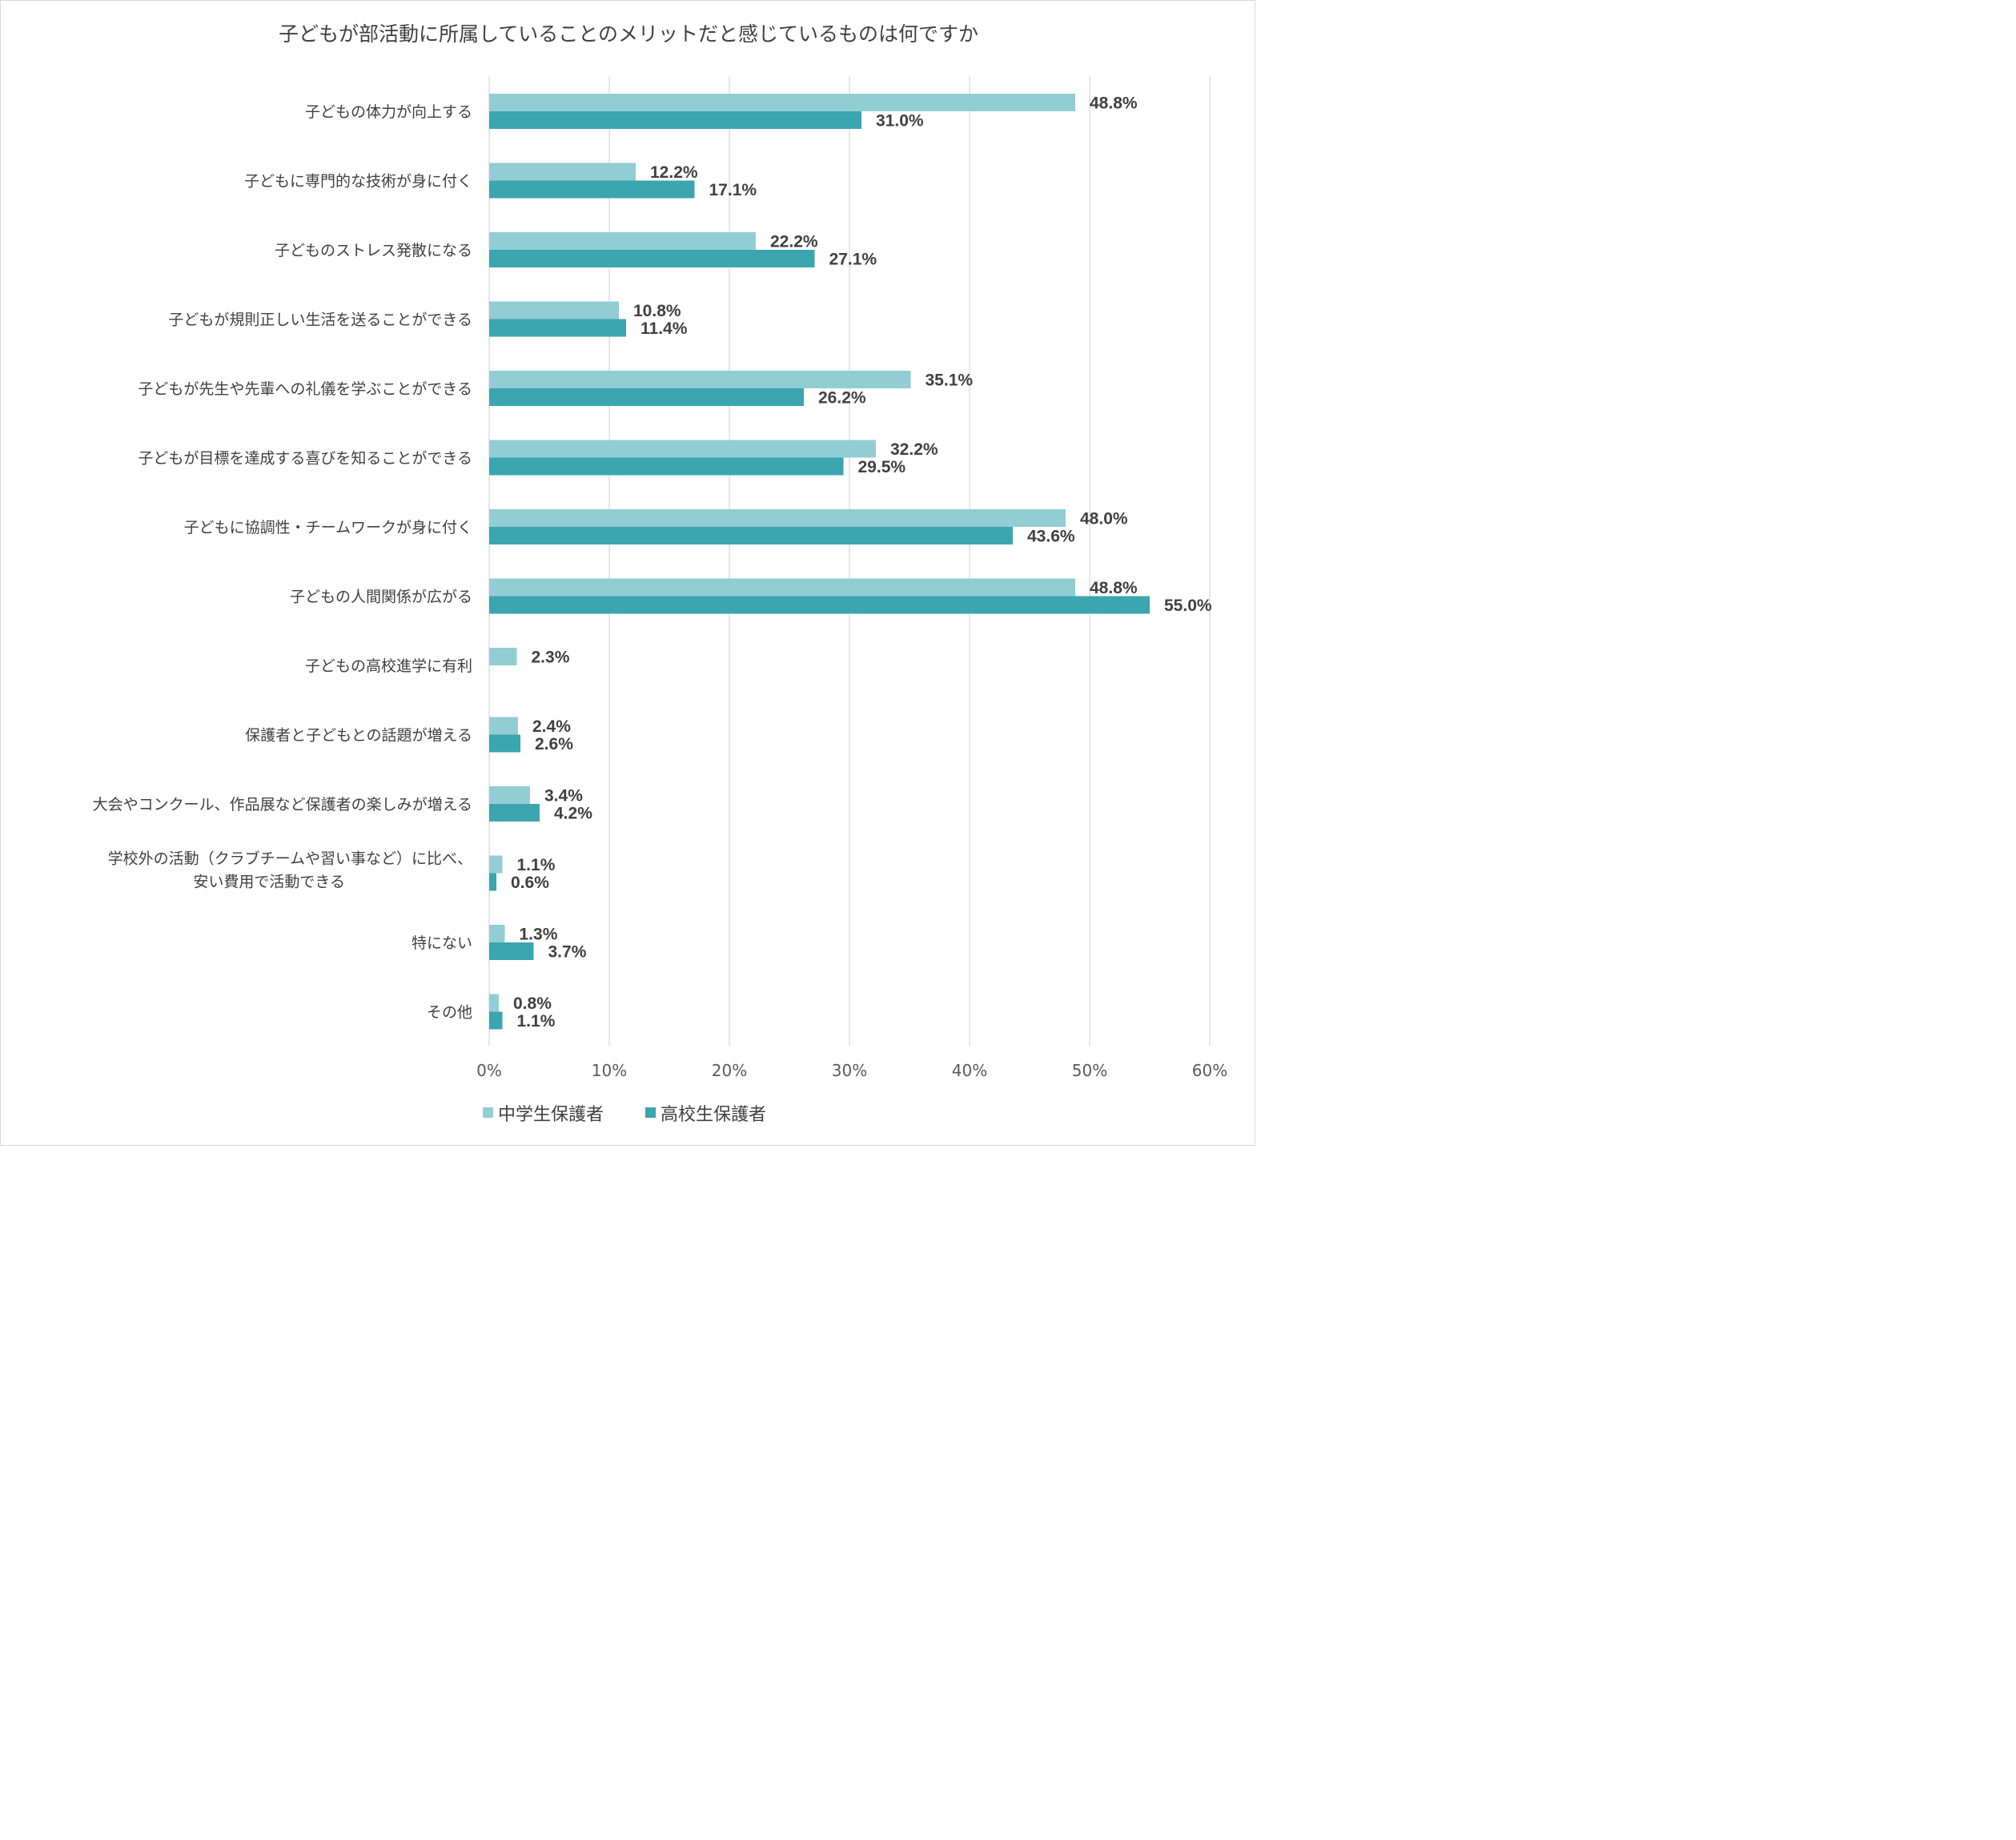  I want to click on data-label-series1: 2.3%, so click(551, 658).